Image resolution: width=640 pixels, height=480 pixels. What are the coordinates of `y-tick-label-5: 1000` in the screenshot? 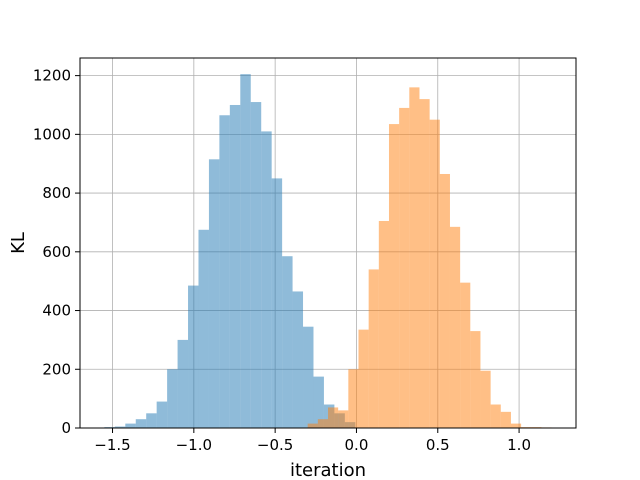 It's located at (52, 134).